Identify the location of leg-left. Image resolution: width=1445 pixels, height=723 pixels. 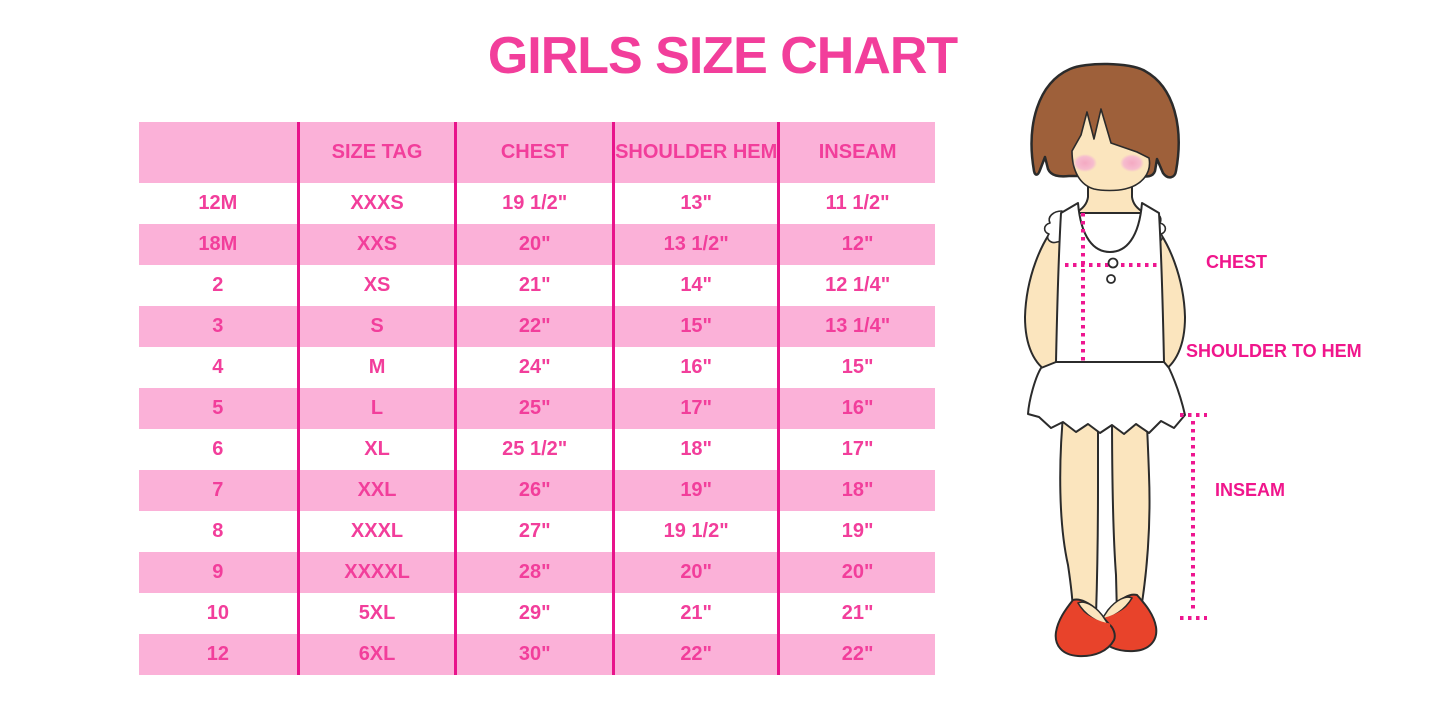
(1079, 509).